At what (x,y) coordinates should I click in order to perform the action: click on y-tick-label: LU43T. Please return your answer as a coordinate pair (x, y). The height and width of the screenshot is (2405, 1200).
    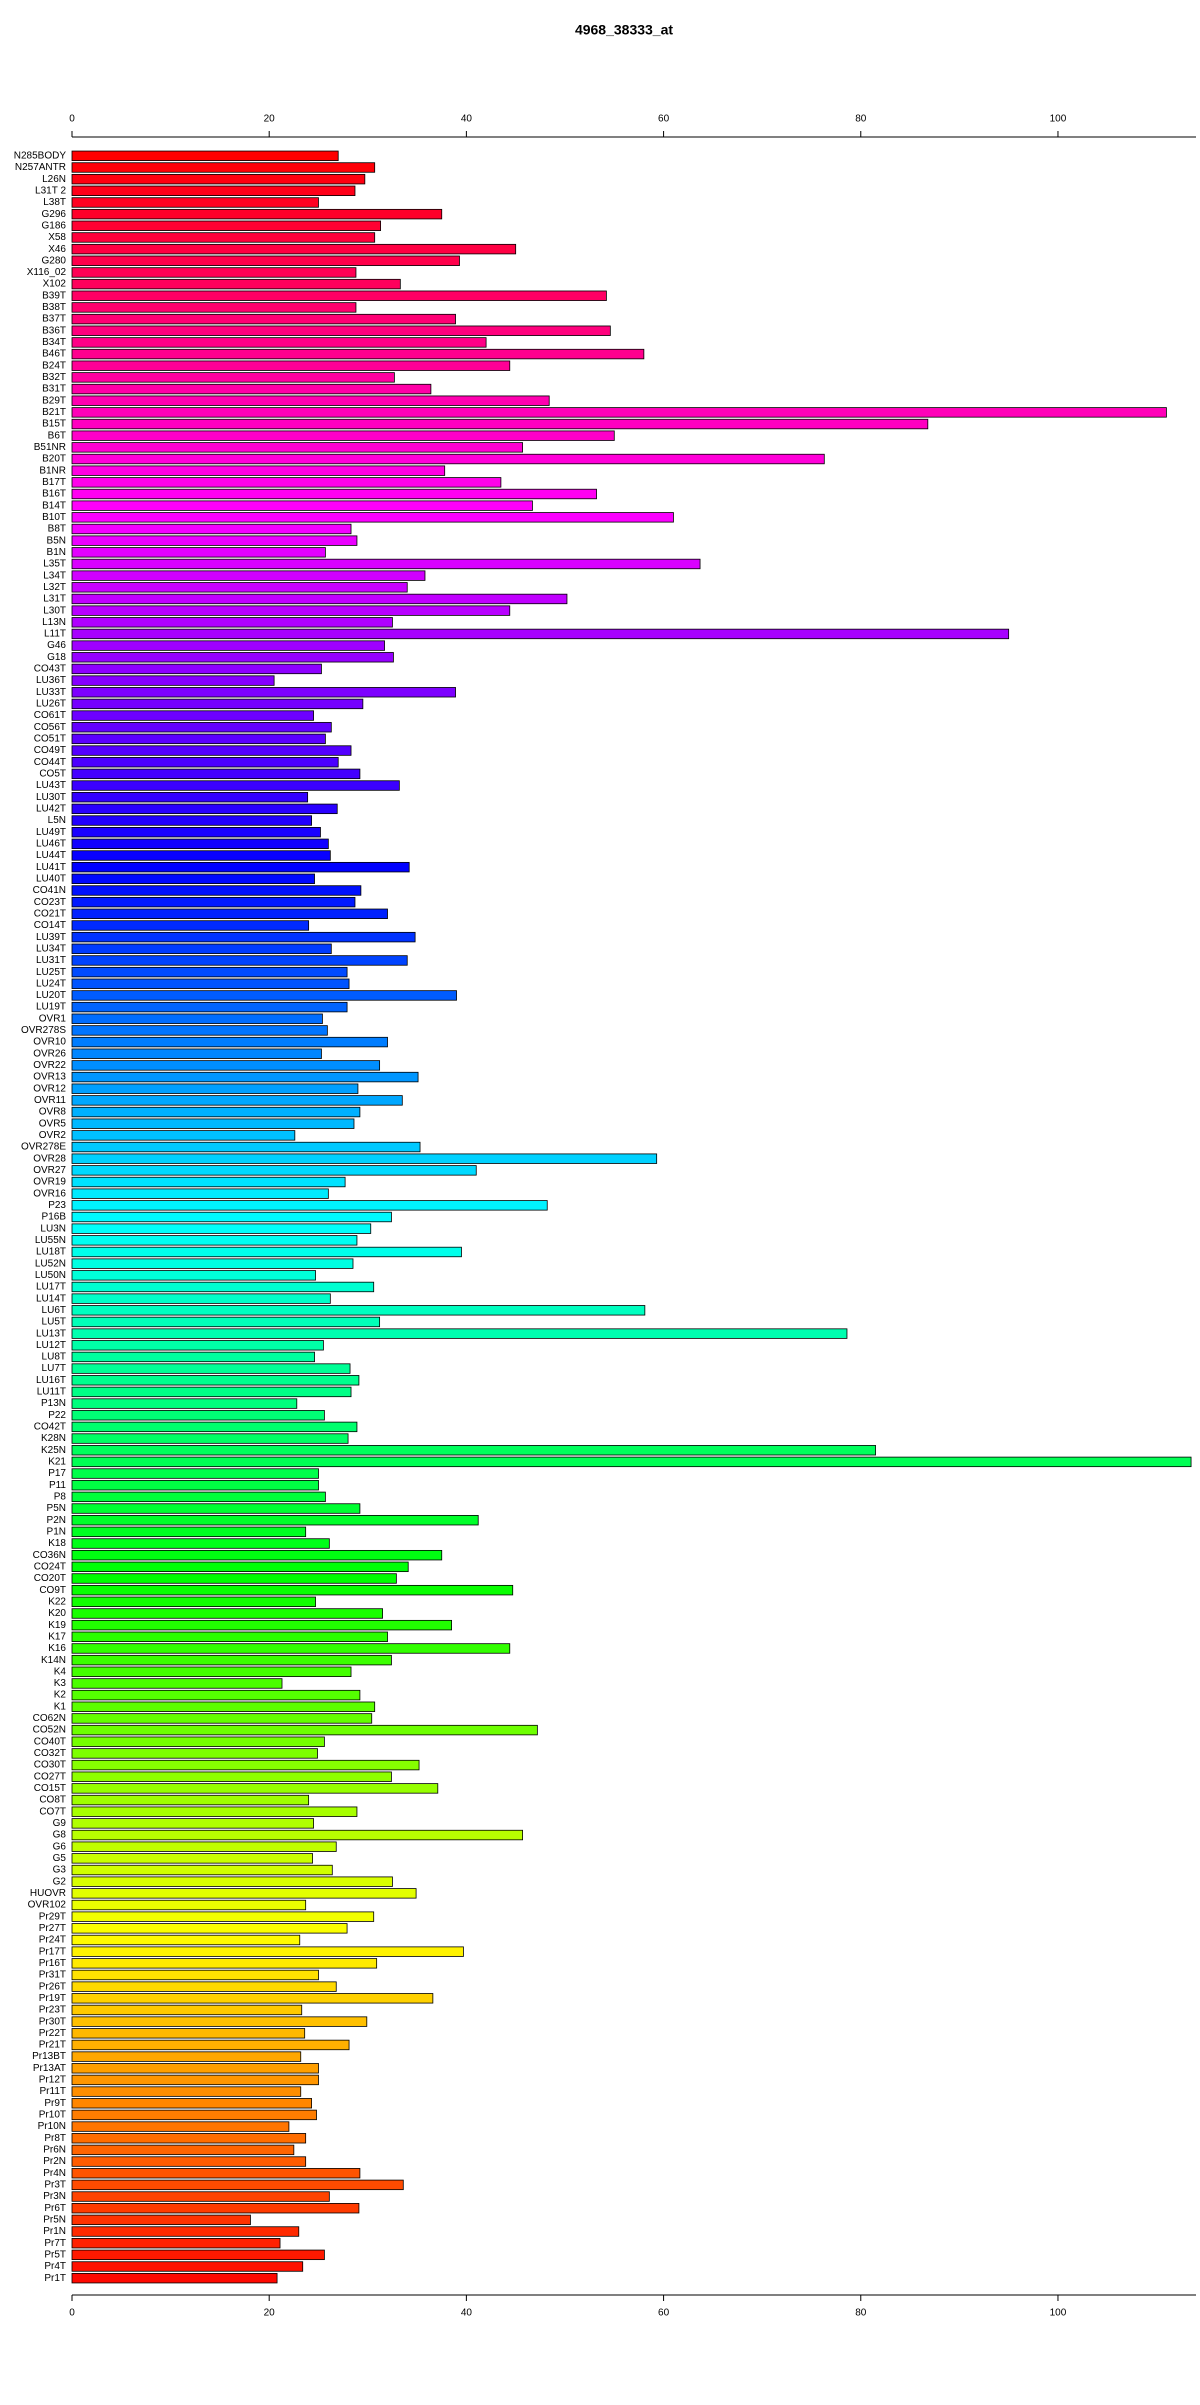
    Looking at the image, I should click on (51, 785).